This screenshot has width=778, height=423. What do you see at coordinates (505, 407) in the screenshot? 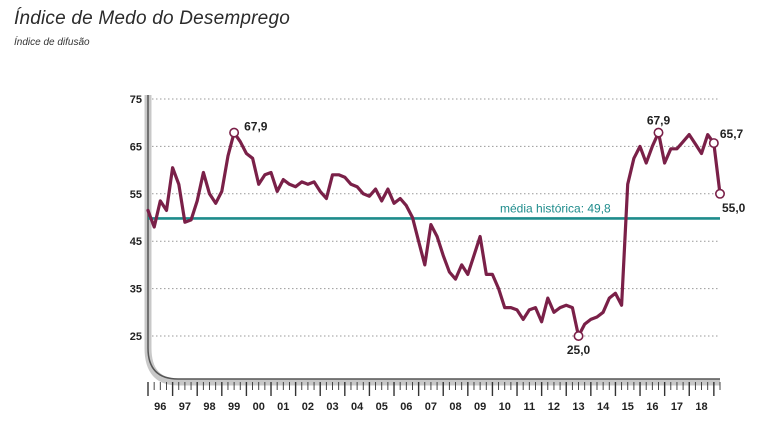
I see `x-tick-label-10: 10` at bounding box center [505, 407].